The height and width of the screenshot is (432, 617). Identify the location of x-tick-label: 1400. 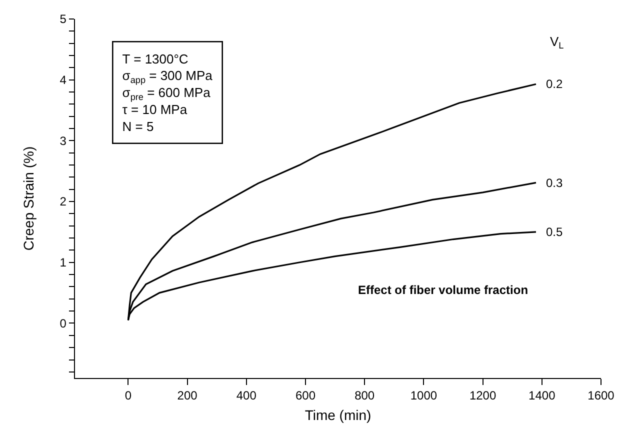
(542, 395).